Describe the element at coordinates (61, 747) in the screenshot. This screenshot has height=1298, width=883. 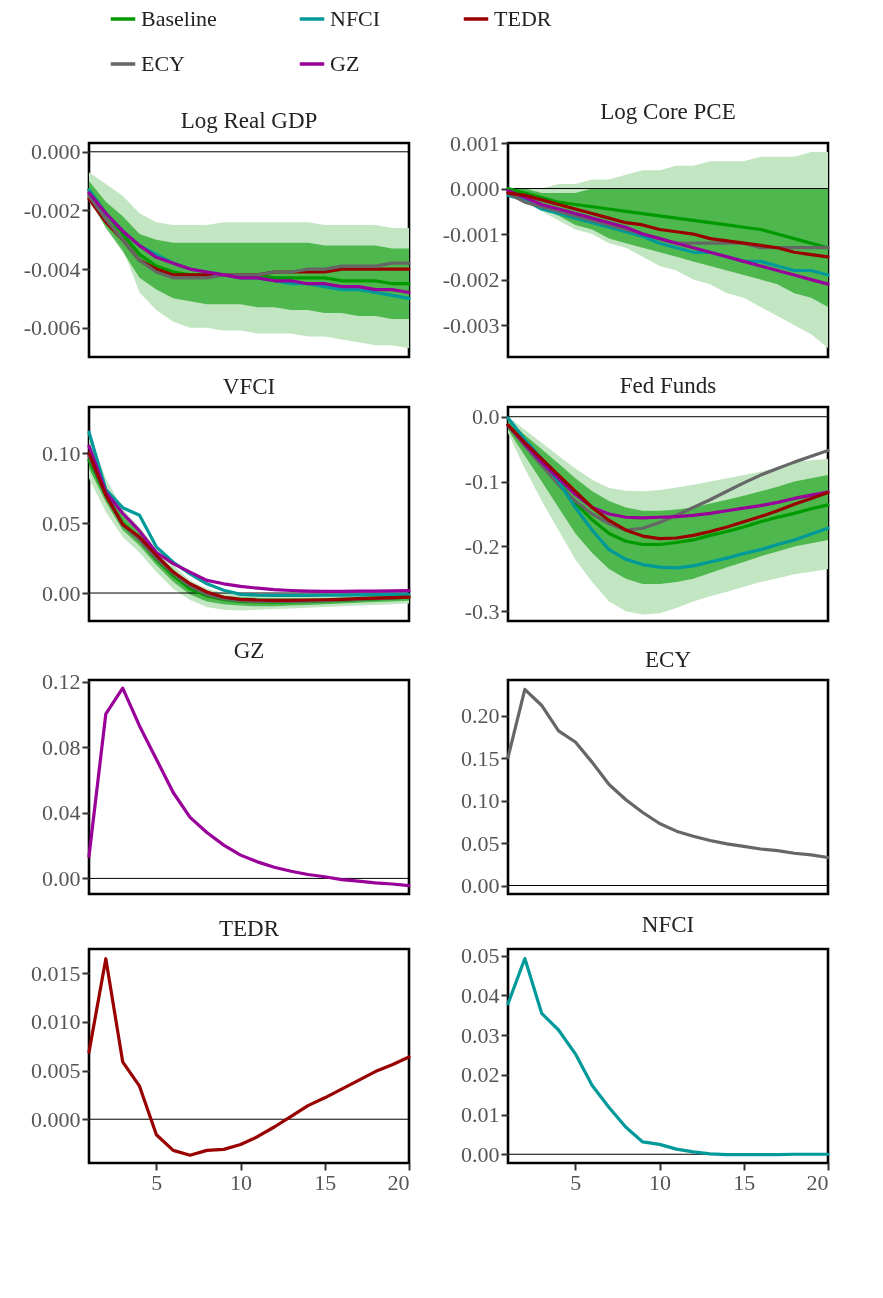
I see `y-tick-label: 0.08` at that location.